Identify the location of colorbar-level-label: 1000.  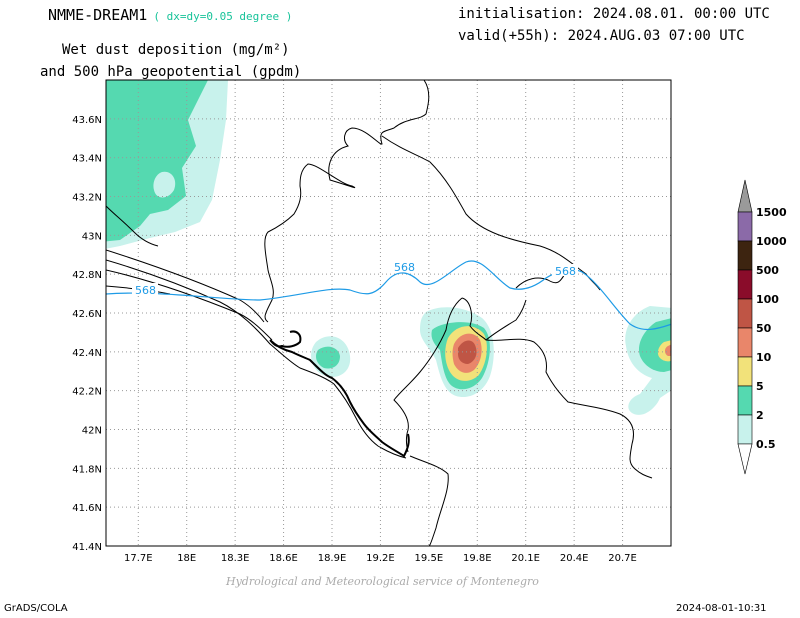
(771, 241).